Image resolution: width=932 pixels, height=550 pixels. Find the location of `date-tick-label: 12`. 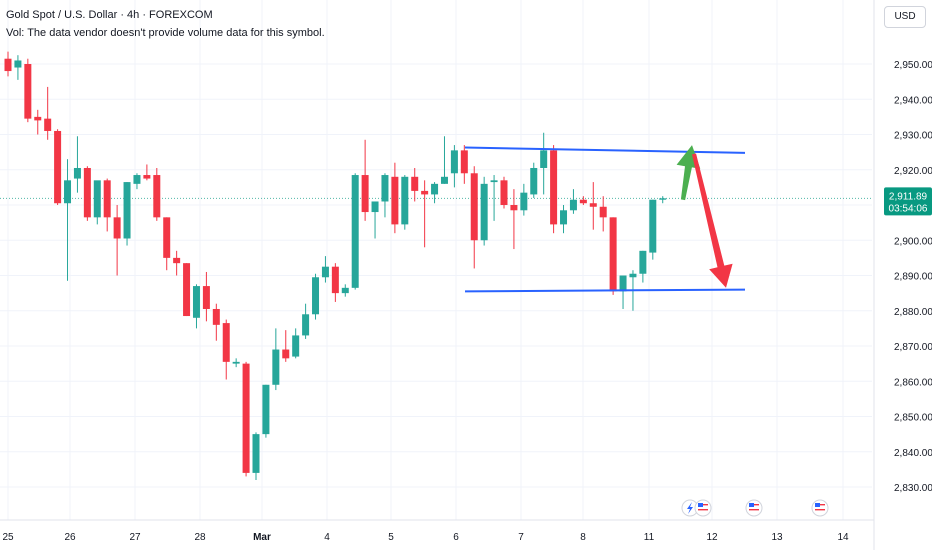

date-tick-label: 12 is located at coordinates (712, 537).